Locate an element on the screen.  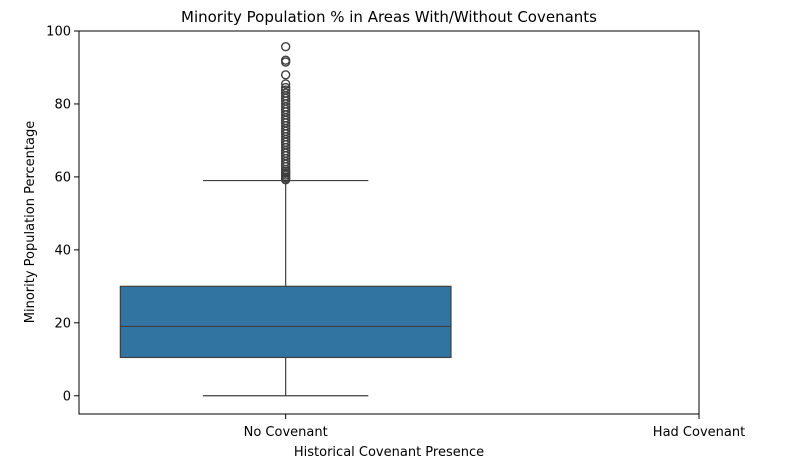
box-iqr is located at coordinates (285, 322).